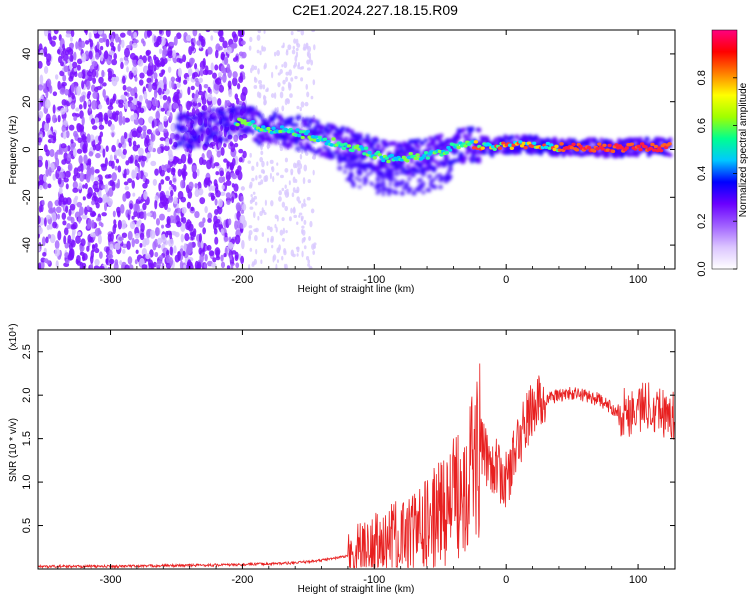  I want to click on colorbar-tick-label: 0.0, so click(702, 268).